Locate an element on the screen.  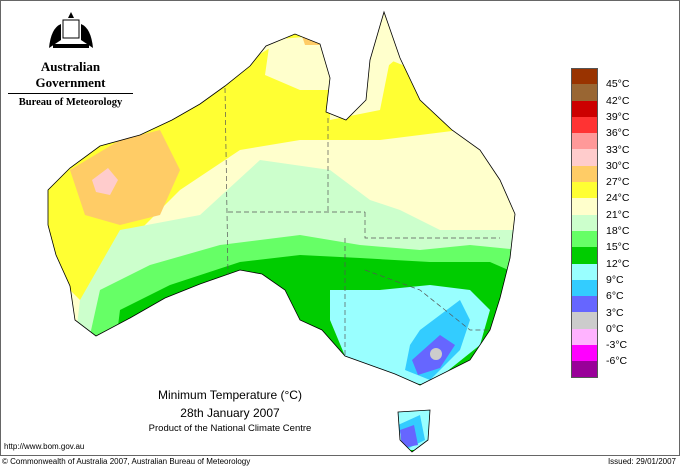
map-date: 28th January 2007 is located at coordinates (230, 413).